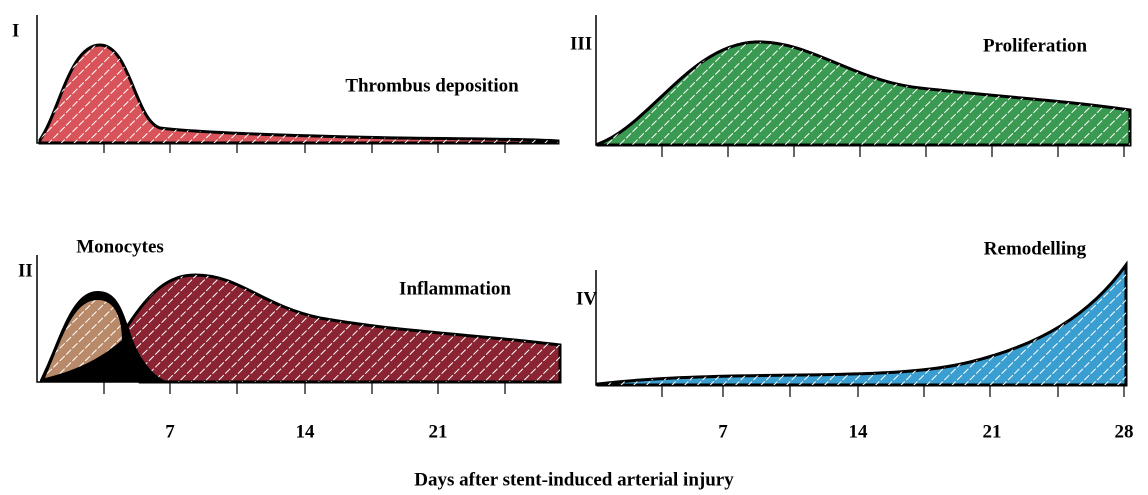 This screenshot has width=1148, height=495. What do you see at coordinates (25, 270) in the screenshot?
I see `panel-label: II` at bounding box center [25, 270].